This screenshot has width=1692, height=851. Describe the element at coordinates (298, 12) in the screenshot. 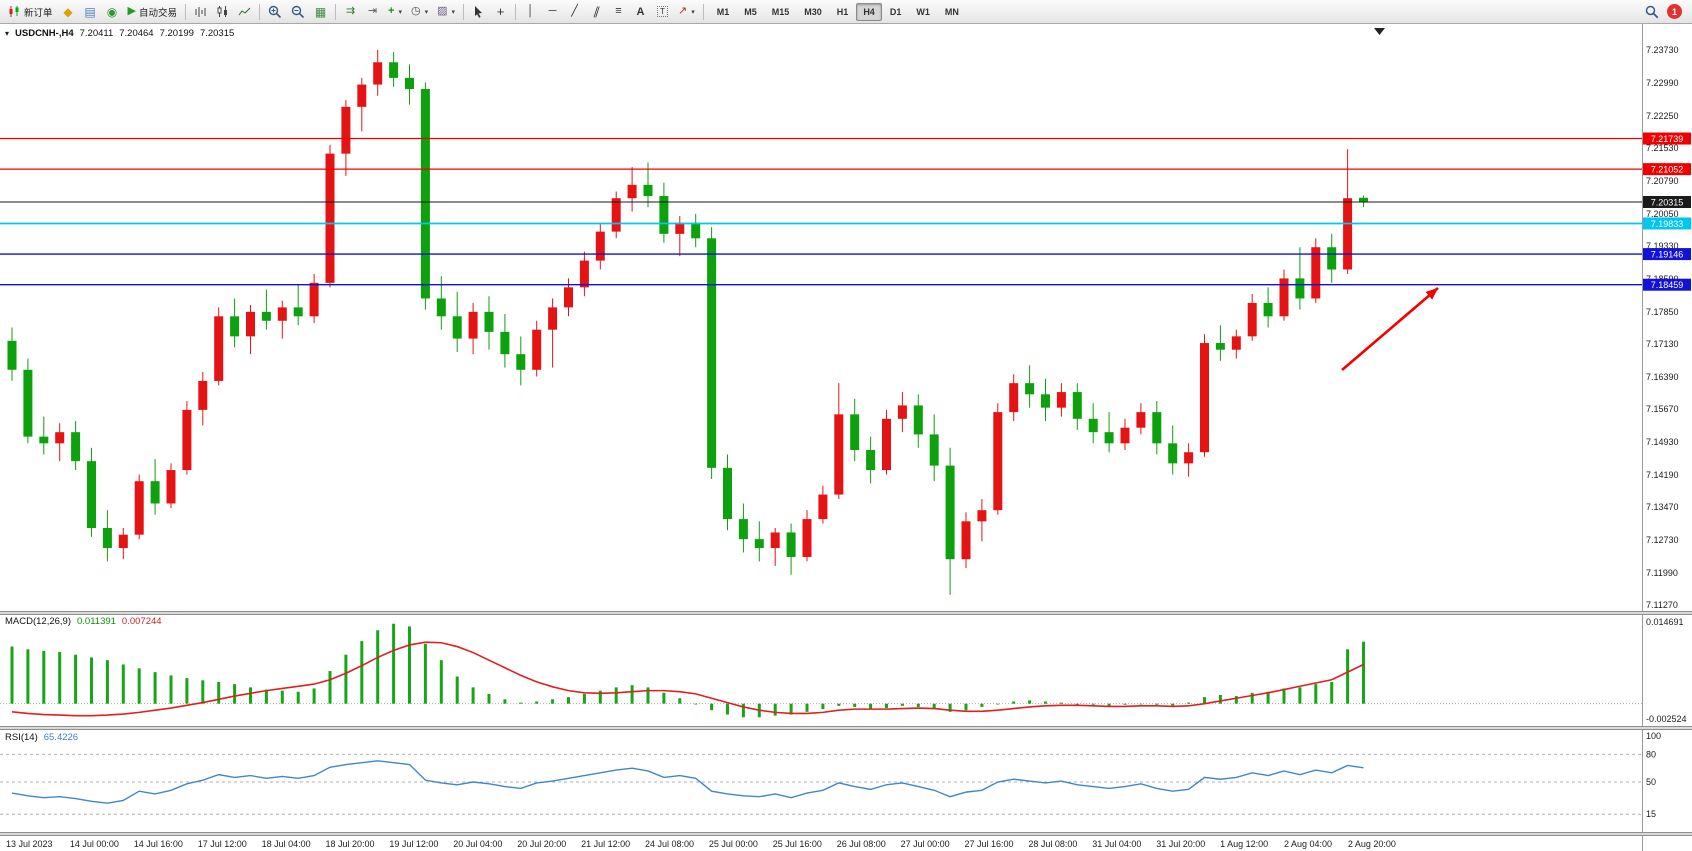

I see `zoom-out-button` at that location.